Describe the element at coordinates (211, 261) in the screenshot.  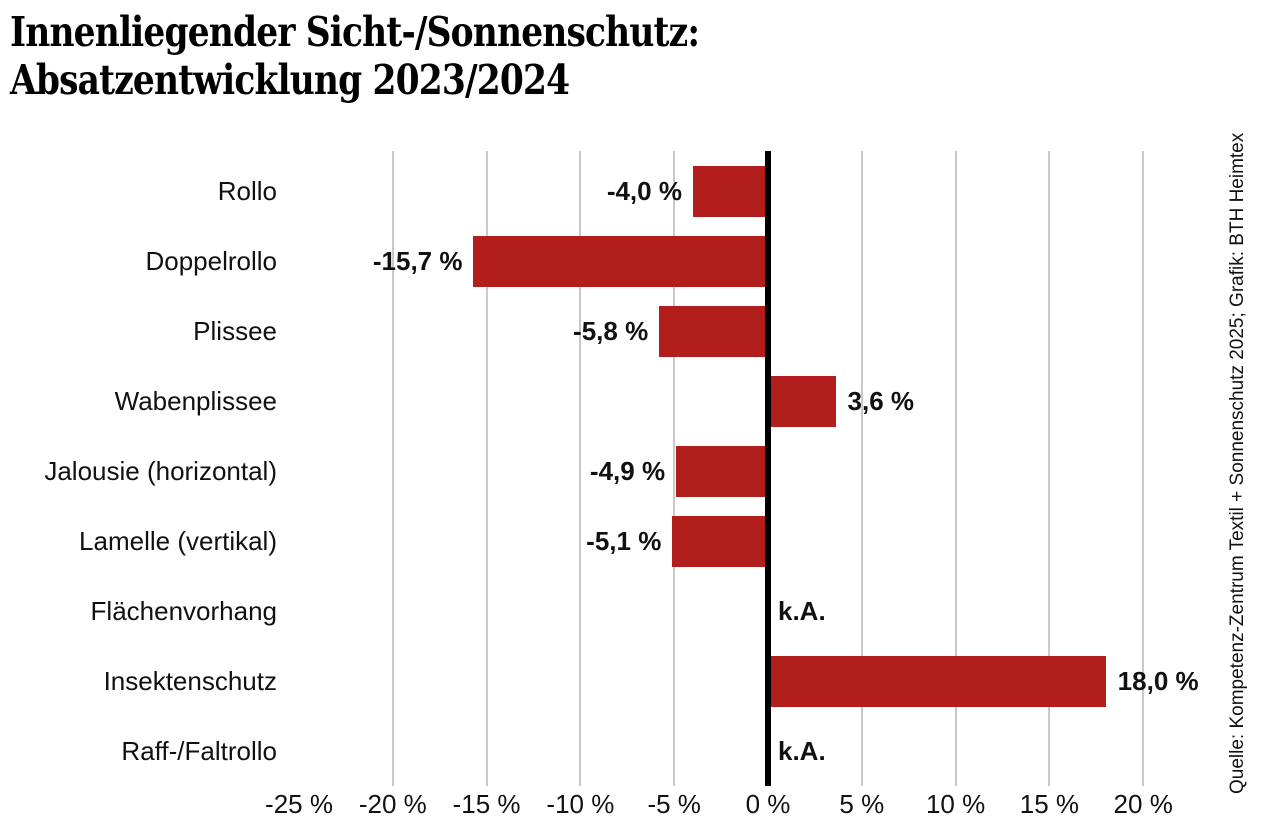
I see `category-label: Doppelrollo` at that location.